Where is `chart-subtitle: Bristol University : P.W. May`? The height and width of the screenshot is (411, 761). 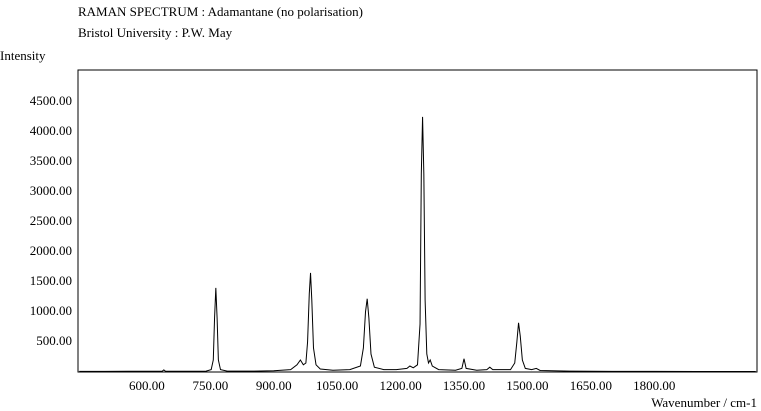 chart-subtitle: Bristol University : P.W. May is located at coordinates (155, 32).